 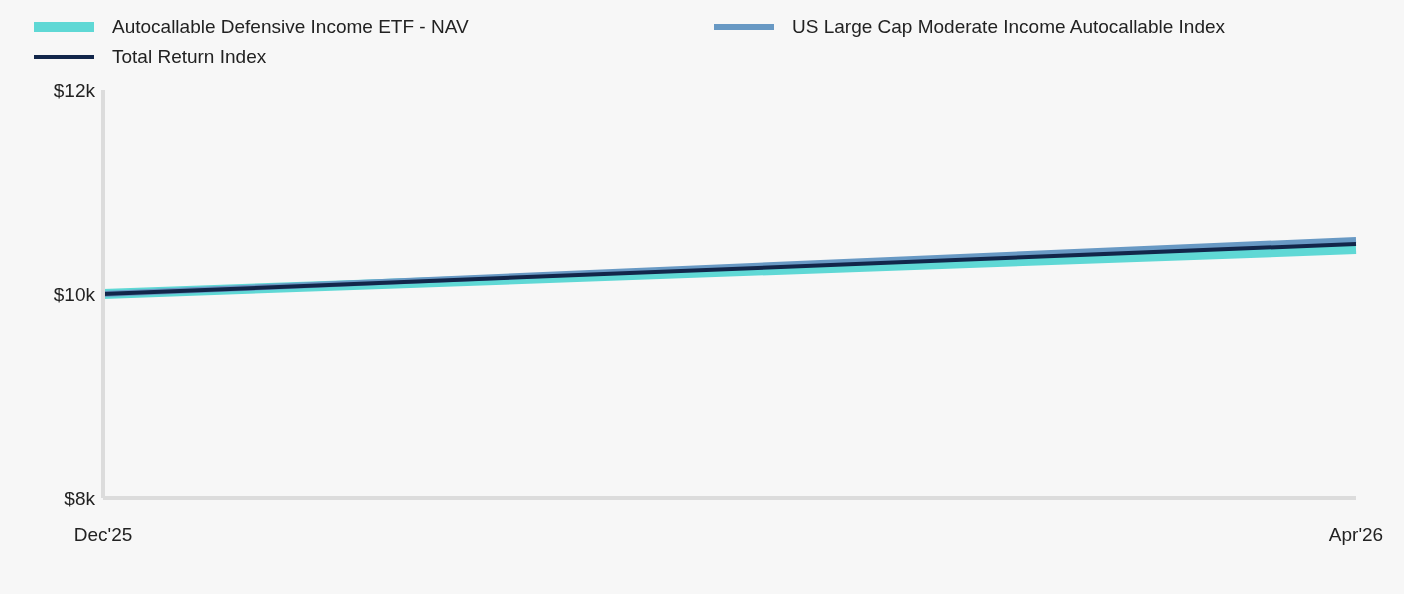 What do you see at coordinates (189, 57) in the screenshot?
I see `legend-label: Total Return Index` at bounding box center [189, 57].